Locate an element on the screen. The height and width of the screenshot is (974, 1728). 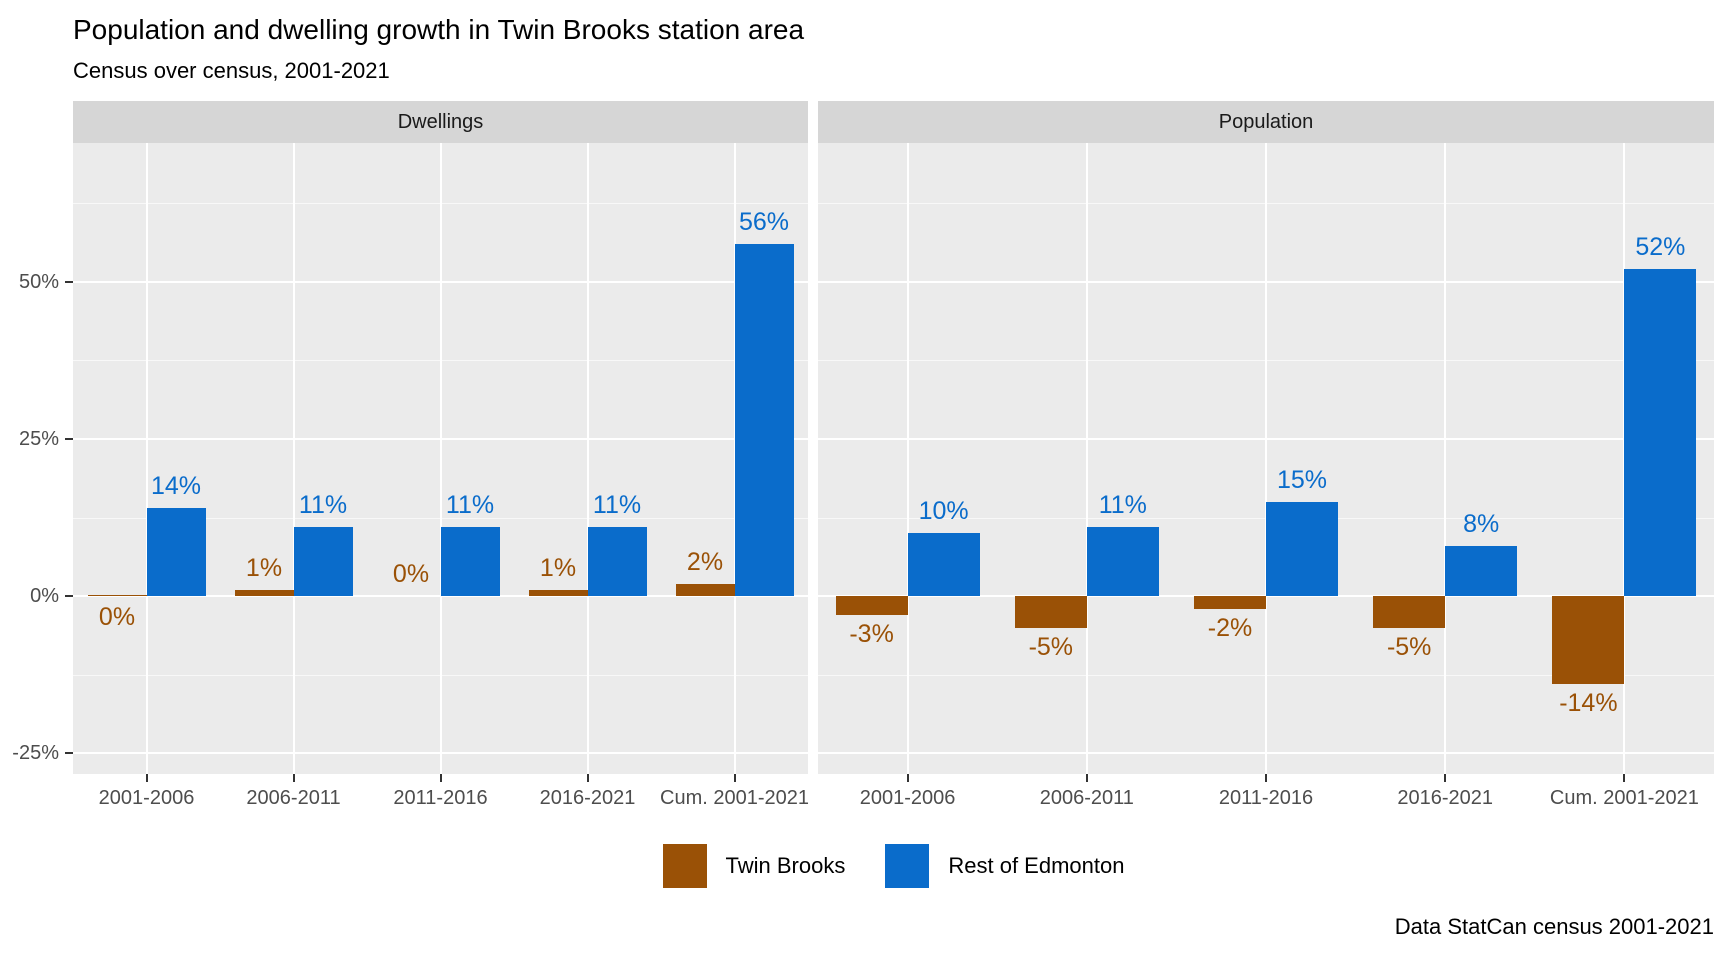
bar-value-label: 56% is located at coordinates (764, 222).